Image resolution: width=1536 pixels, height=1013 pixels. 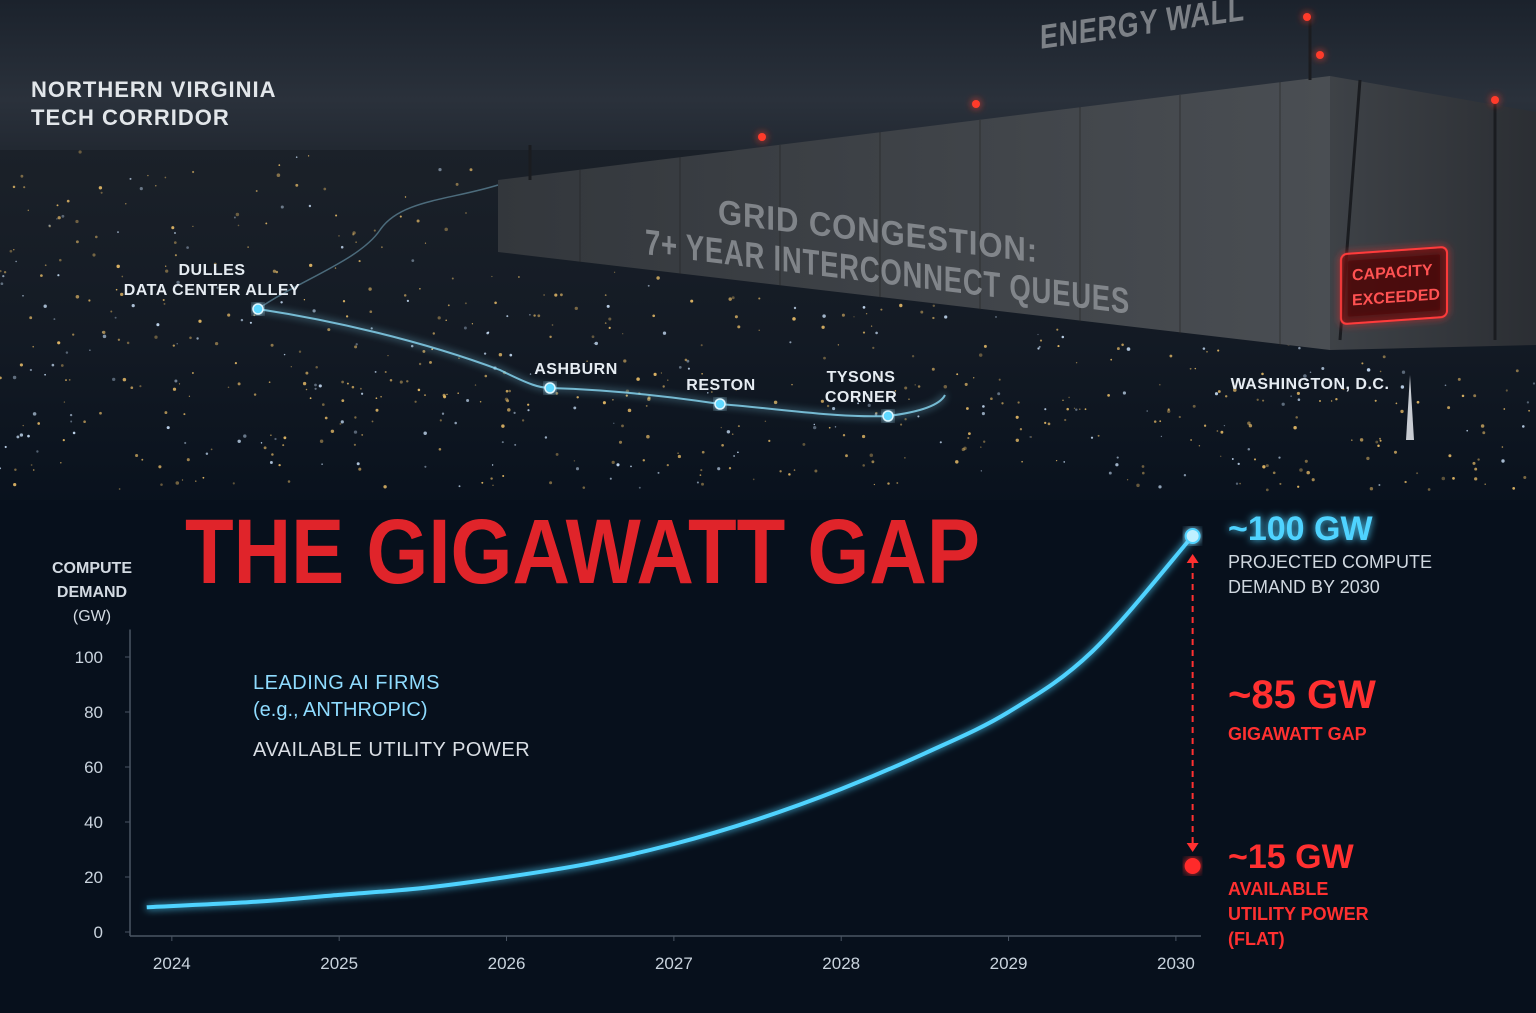 What do you see at coordinates (212, 290) in the screenshot?
I see `place-label: DATA CENTER ALLEY` at bounding box center [212, 290].